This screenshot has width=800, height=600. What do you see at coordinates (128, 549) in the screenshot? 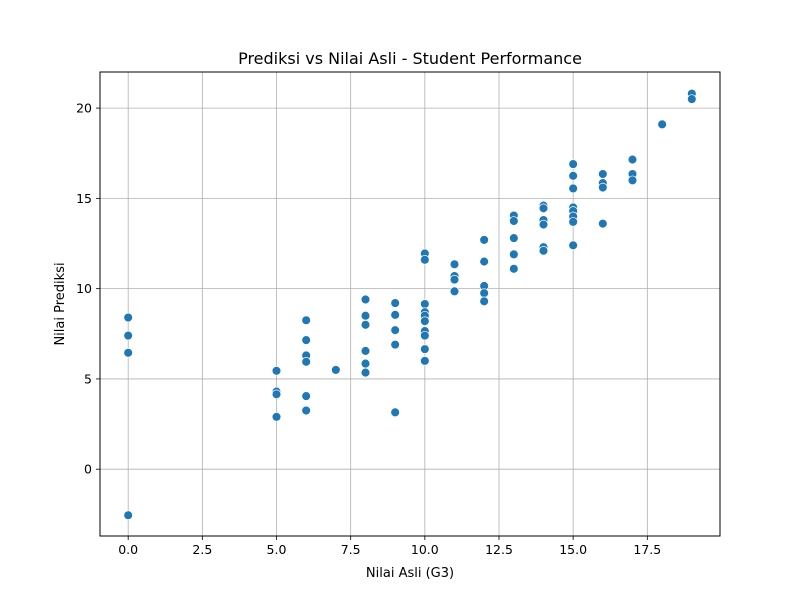
I see `x-tick-label: 0.0` at bounding box center [128, 549].